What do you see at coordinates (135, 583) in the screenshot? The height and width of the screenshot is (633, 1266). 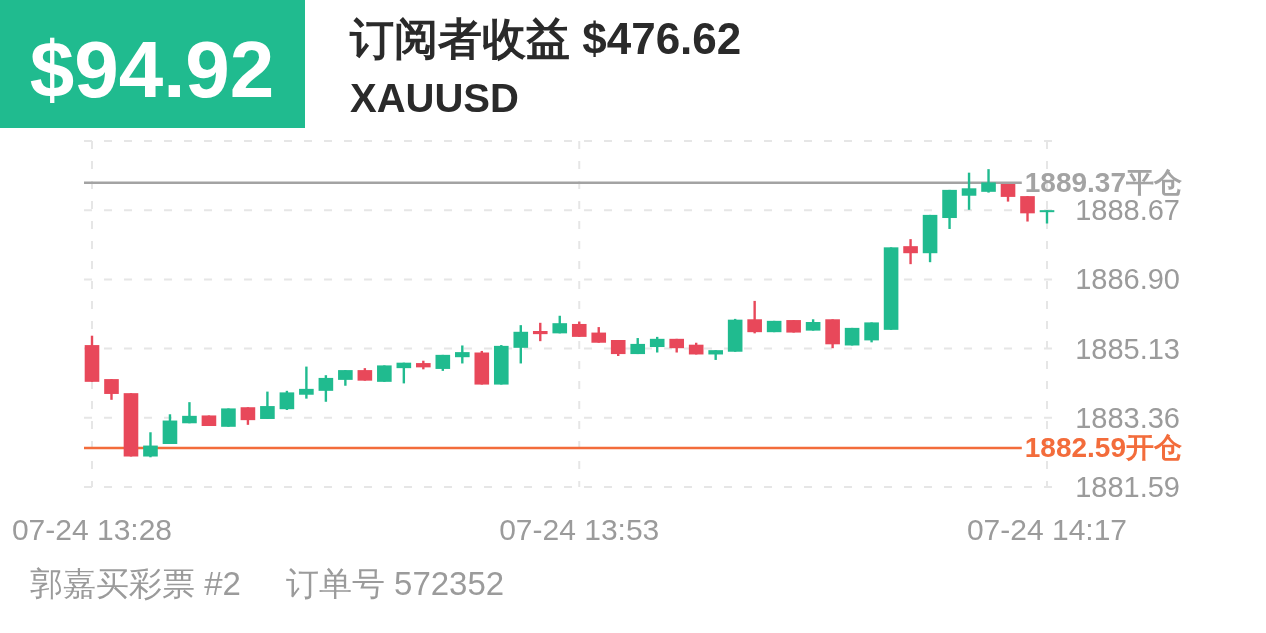 I see `text: 郭嘉买彩票 #2` at bounding box center [135, 583].